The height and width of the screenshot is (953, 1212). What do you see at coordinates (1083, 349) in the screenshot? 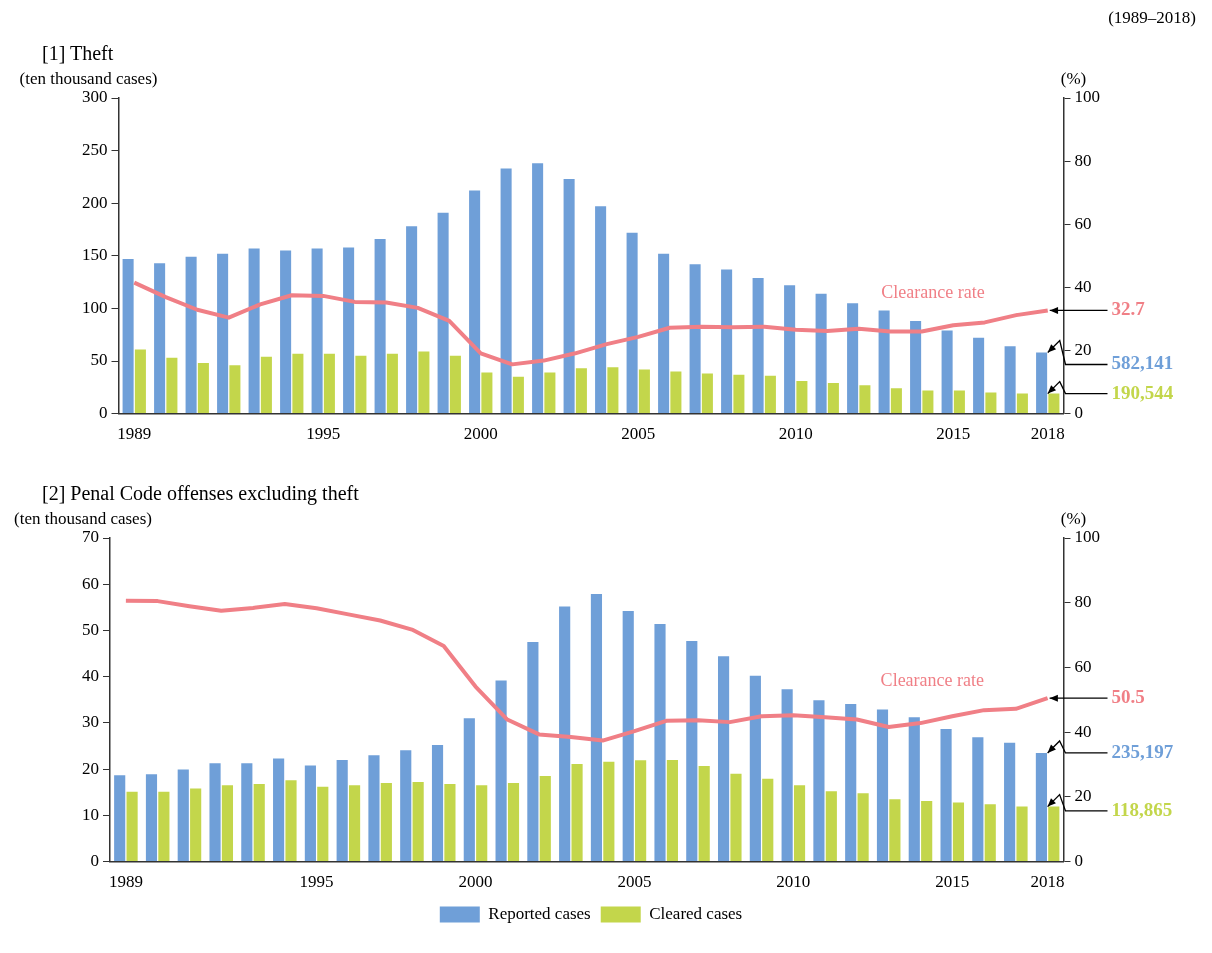
I see `y2-tick-label: 20` at bounding box center [1083, 349].